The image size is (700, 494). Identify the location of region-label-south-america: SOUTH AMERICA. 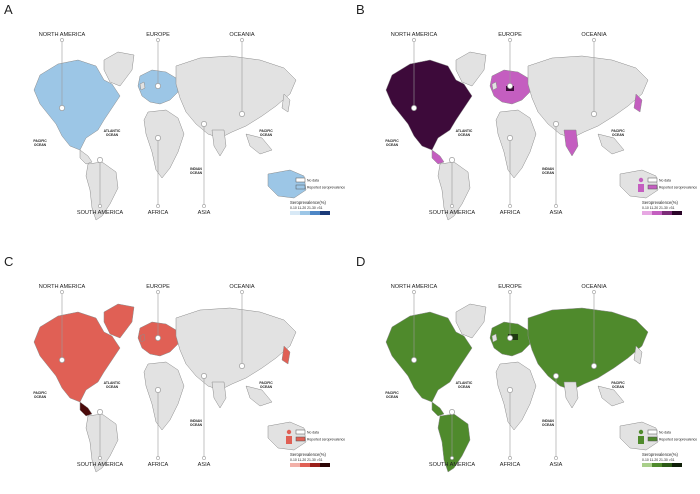
(100, 465).